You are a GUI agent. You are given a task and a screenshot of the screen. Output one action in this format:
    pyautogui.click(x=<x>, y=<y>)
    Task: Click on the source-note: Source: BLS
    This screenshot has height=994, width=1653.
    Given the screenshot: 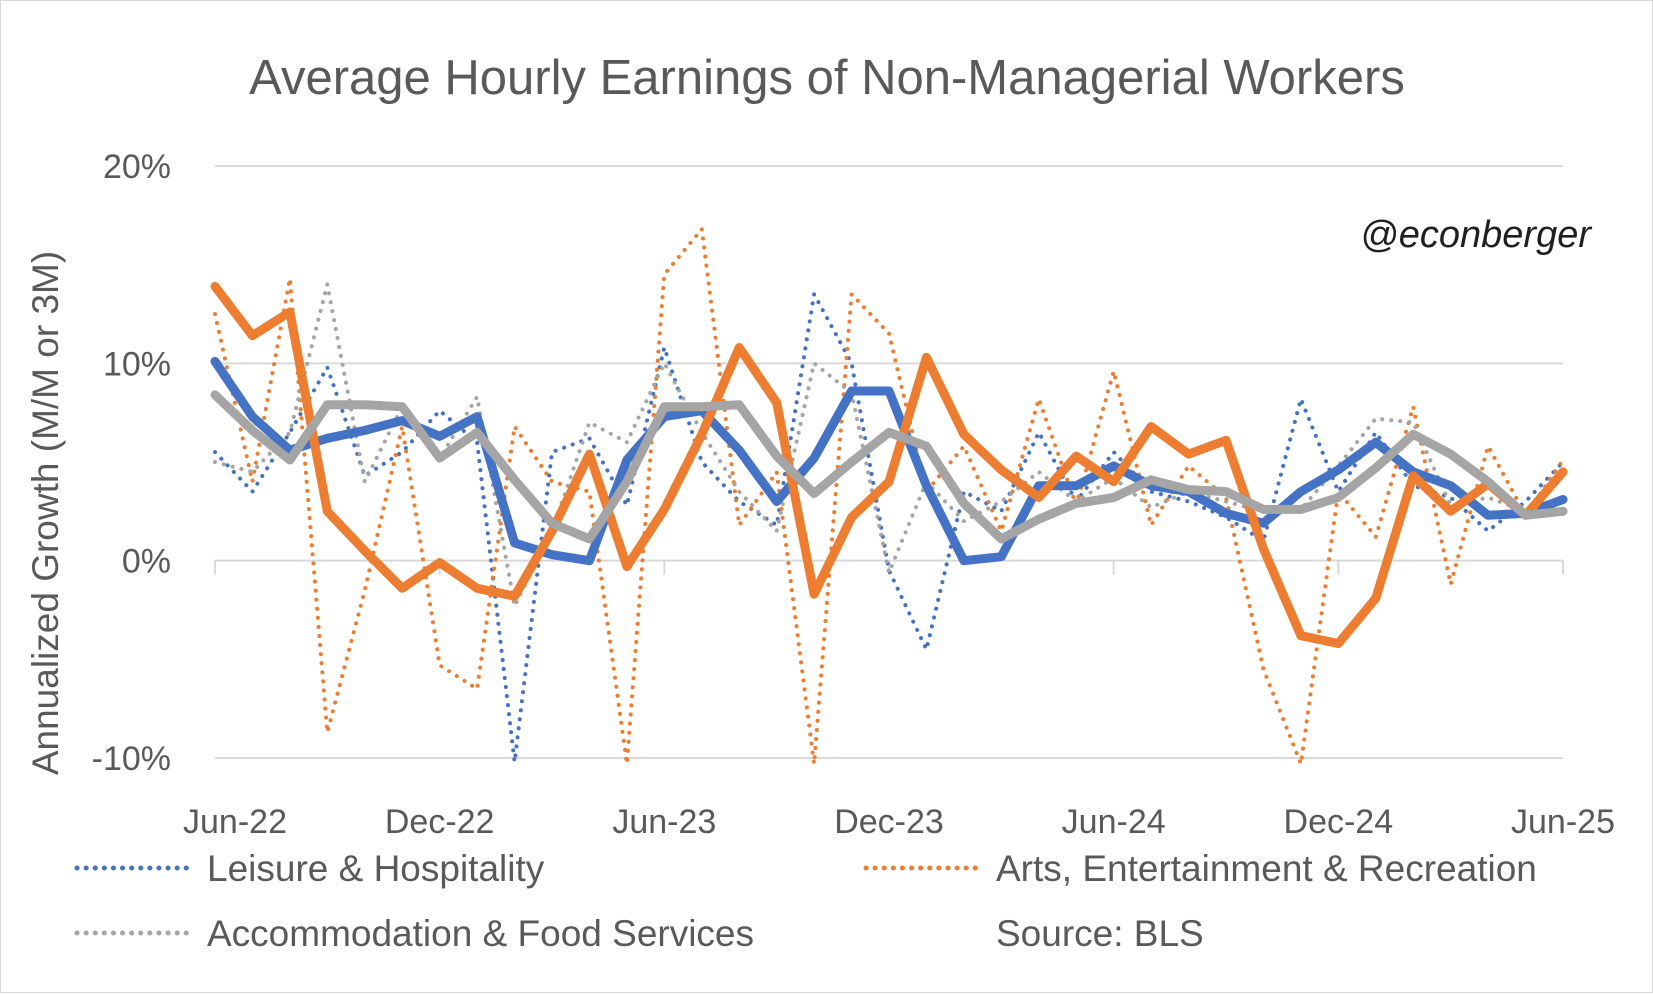 What is the action you would take?
    pyautogui.click(x=1100, y=933)
    